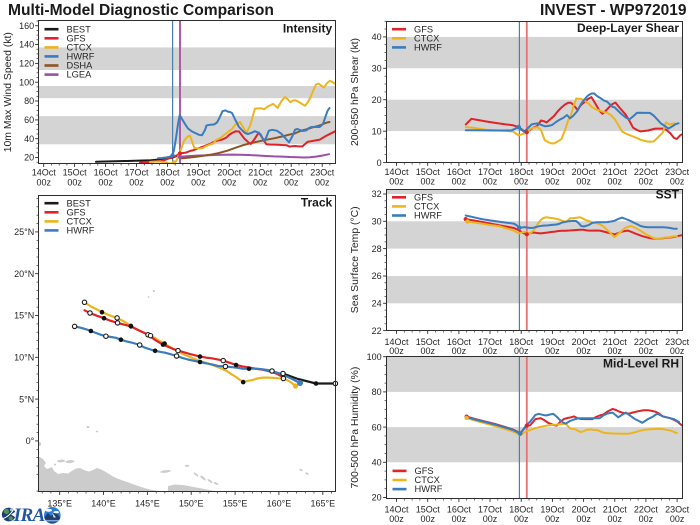 The width and height of the screenshot is (700, 525). What do you see at coordinates (26, 399) in the screenshot?
I see `svg-text: 5°N` at bounding box center [26, 399].